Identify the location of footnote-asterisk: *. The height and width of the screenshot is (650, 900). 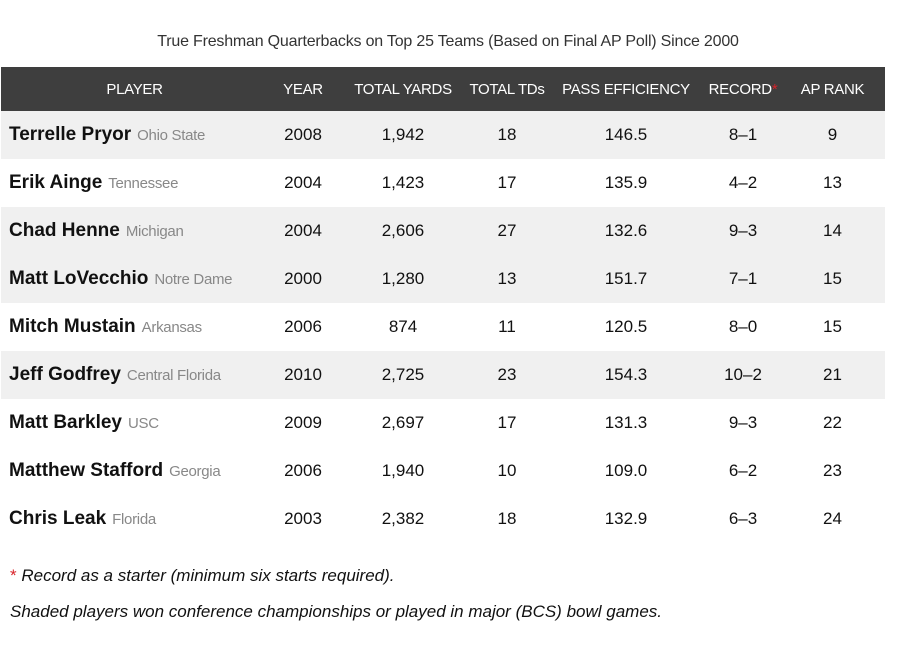
(13, 575).